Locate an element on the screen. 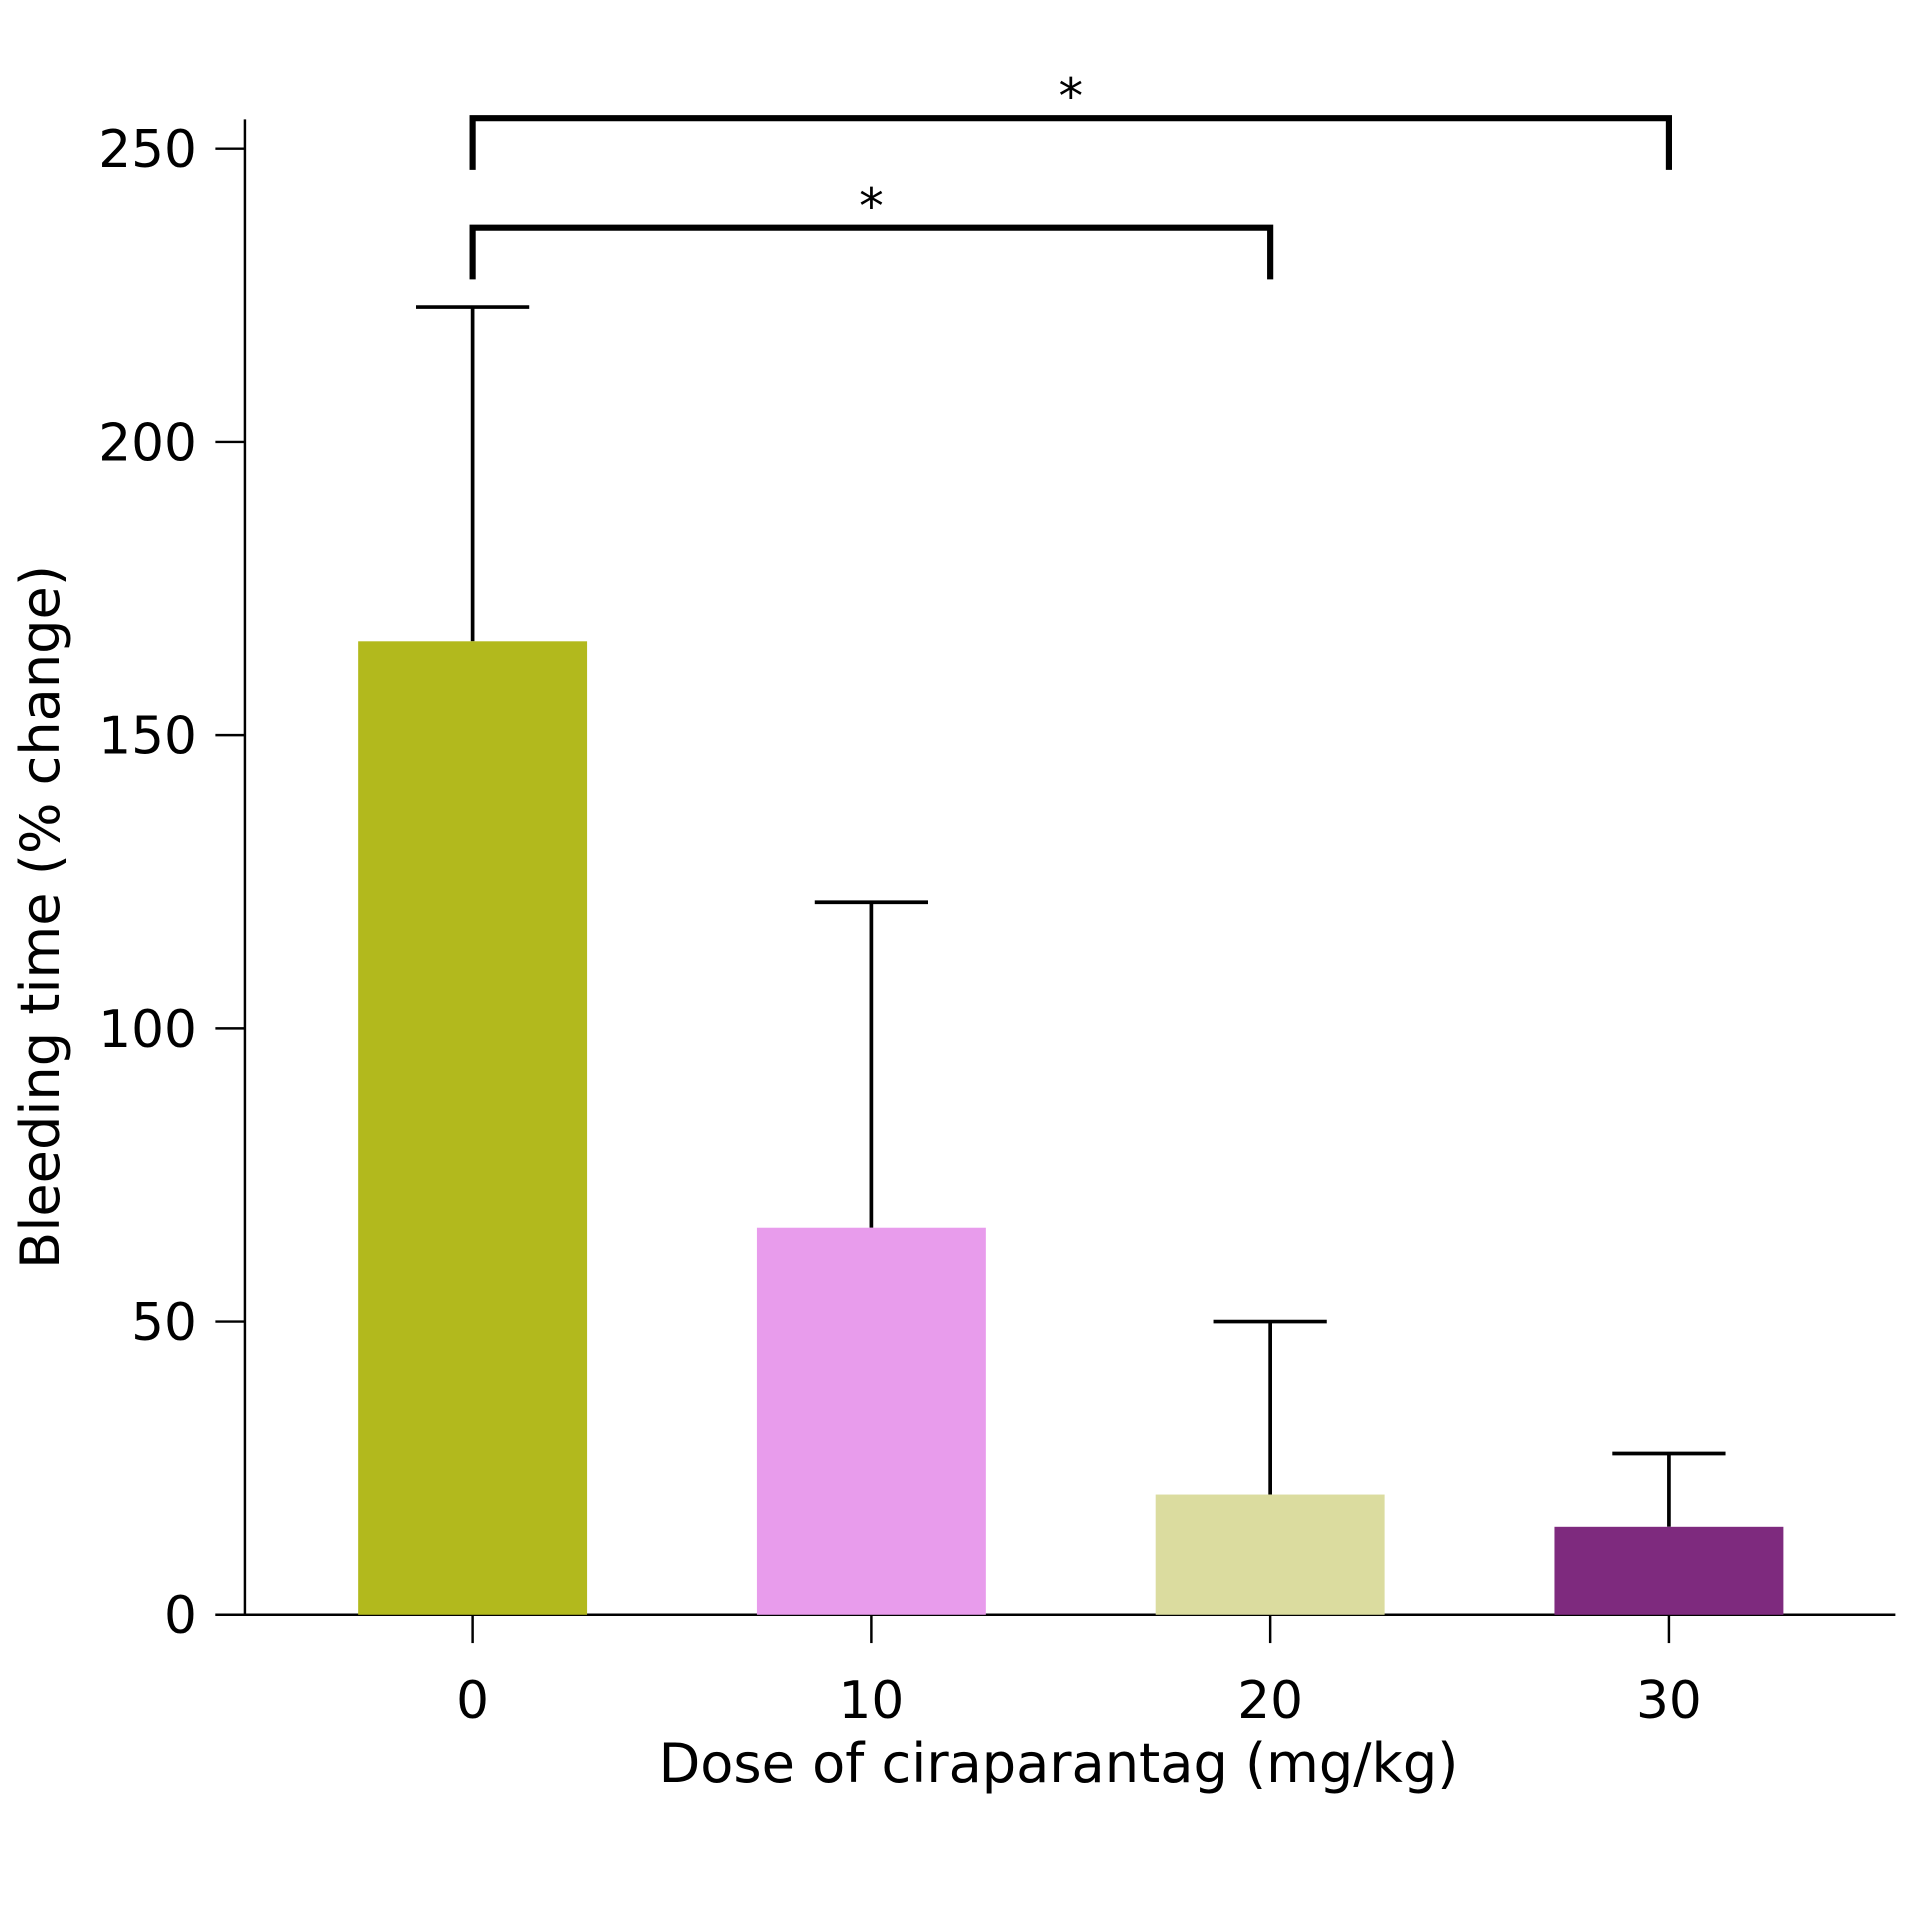 The image size is (1920, 1920). y-tick-label: 0 is located at coordinates (180, 1616).